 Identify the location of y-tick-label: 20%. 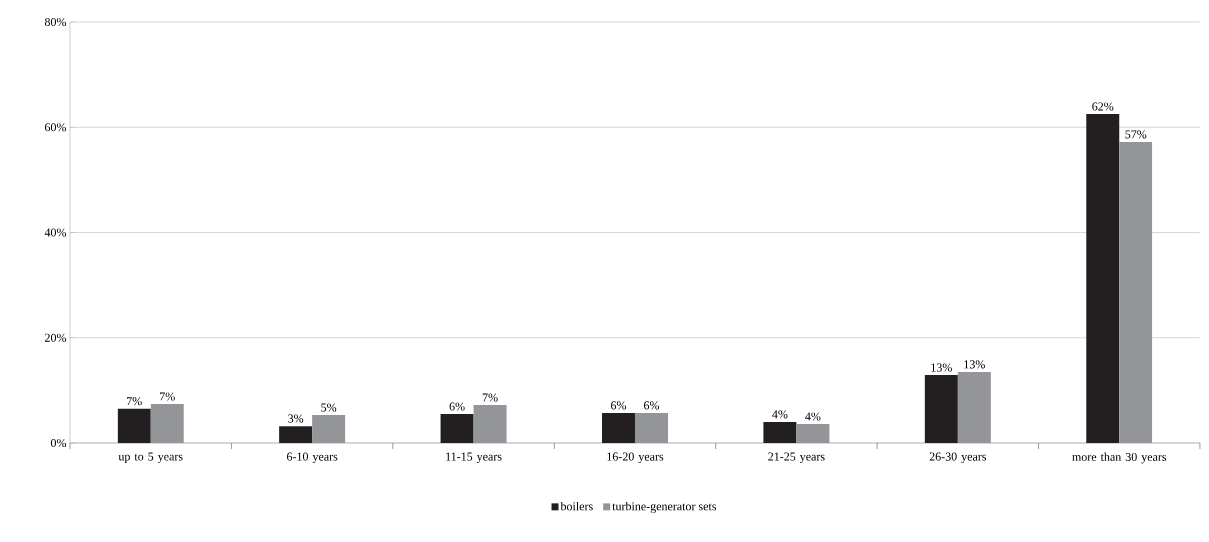
(56, 337).